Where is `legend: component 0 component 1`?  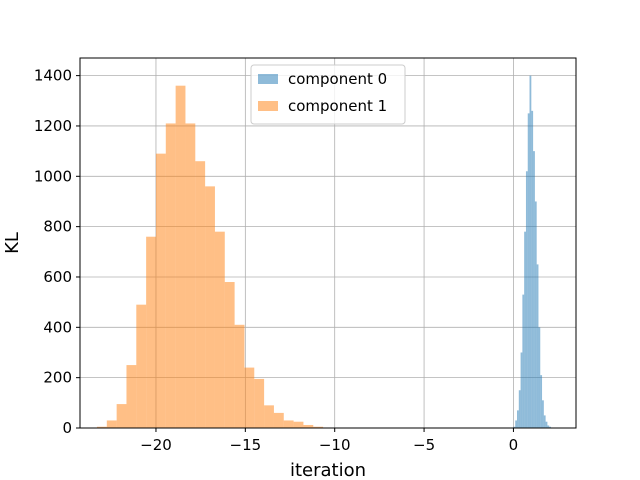 legend: component 0 component 1 is located at coordinates (328, 94).